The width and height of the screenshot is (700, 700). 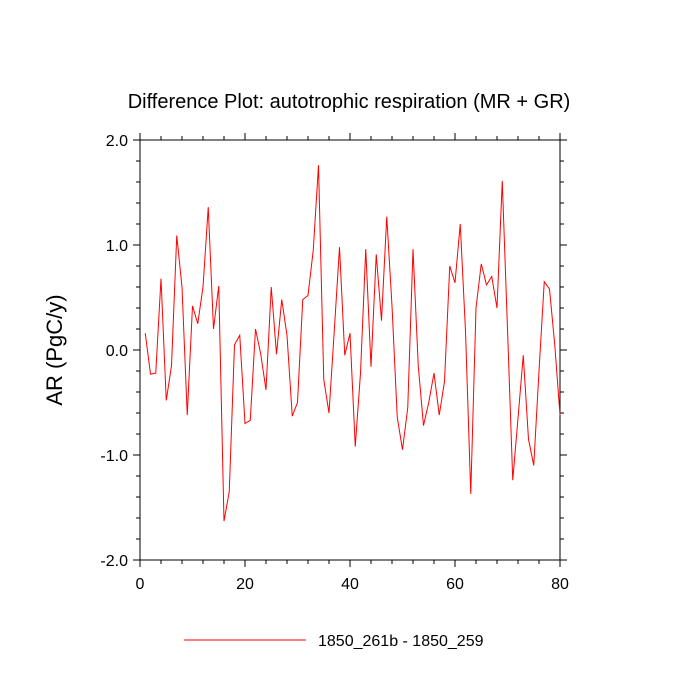 I want to click on y-axis-label: AR (PgC/y), so click(x=54, y=349).